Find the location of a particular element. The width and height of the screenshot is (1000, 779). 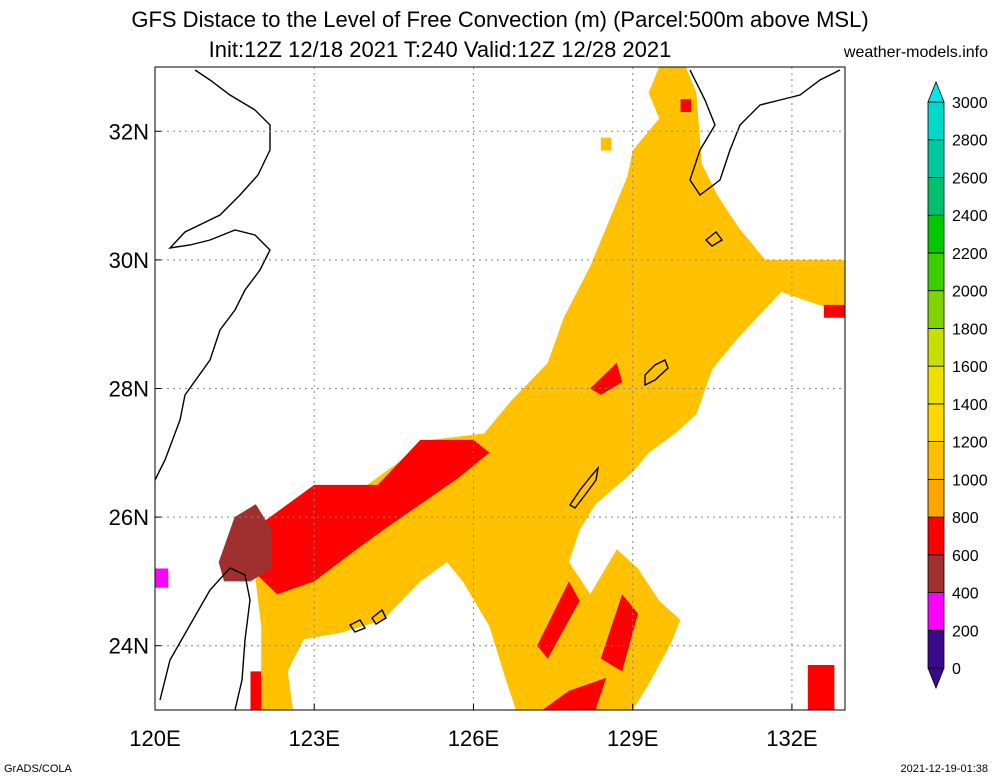

taiwan-coast is located at coordinates (205, 639).